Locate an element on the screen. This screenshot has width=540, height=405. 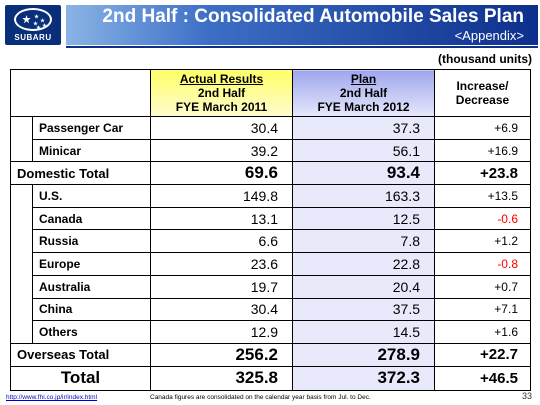
plan-value: 372.3 is located at coordinates (363, 378).